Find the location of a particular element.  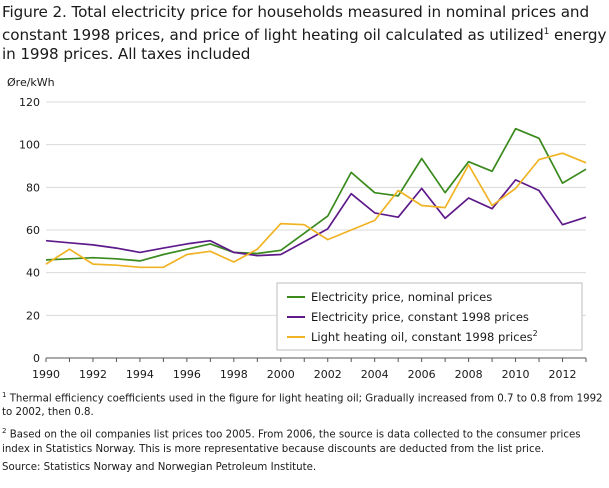

y-axis-label: Øre/kWh is located at coordinates (31, 82).